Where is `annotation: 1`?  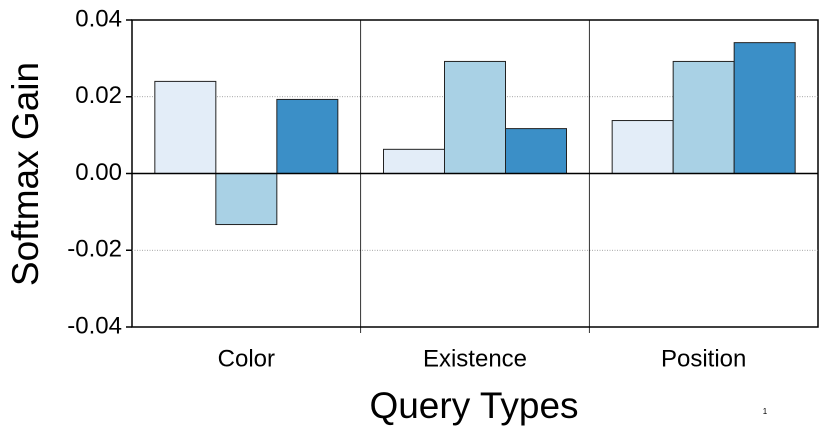
annotation: 1 is located at coordinates (765, 411).